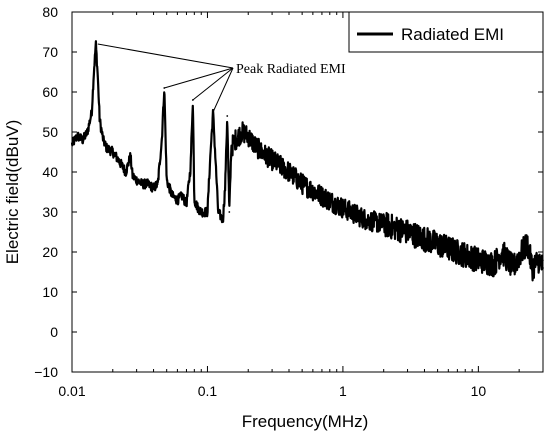  I want to click on y-tick-label: −10, so click(46, 372).